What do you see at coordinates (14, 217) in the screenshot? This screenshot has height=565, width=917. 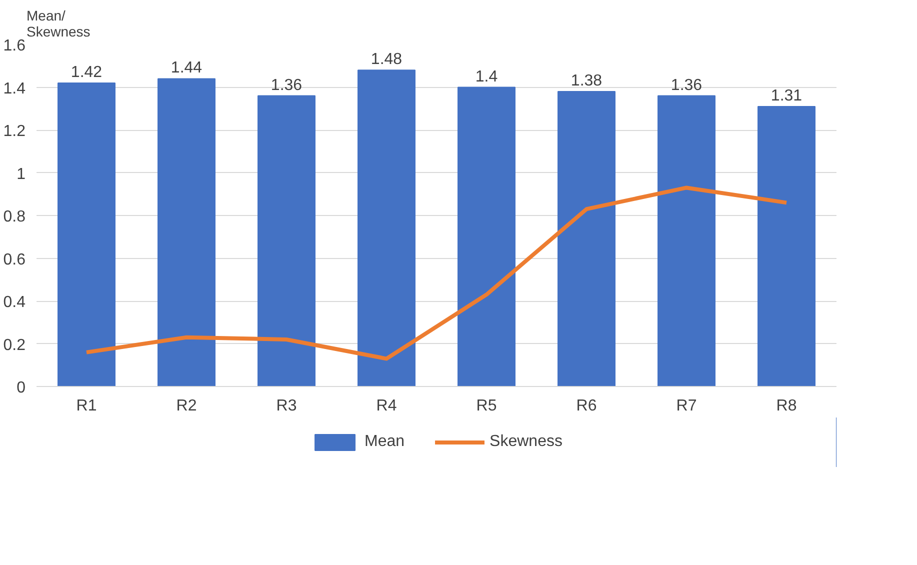 I see `y-tick-label: 0.8` at bounding box center [14, 217].